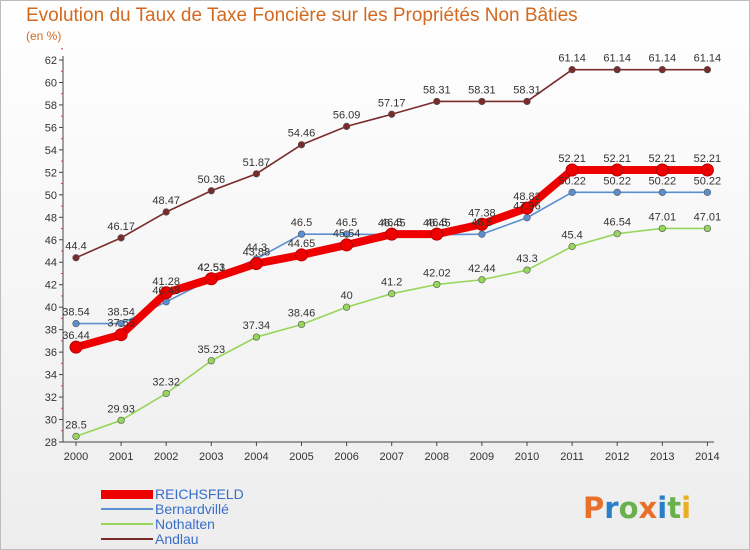 The image size is (750, 550). I want to click on data-label: 38.54, so click(121, 313).